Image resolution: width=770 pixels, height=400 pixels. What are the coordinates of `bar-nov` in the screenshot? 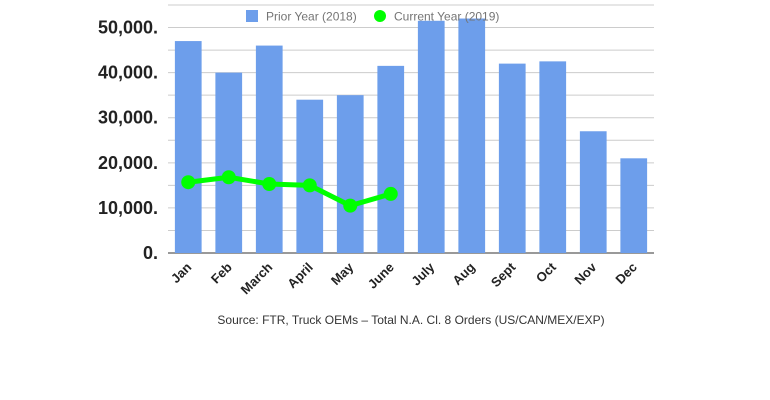 It's located at (593, 192).